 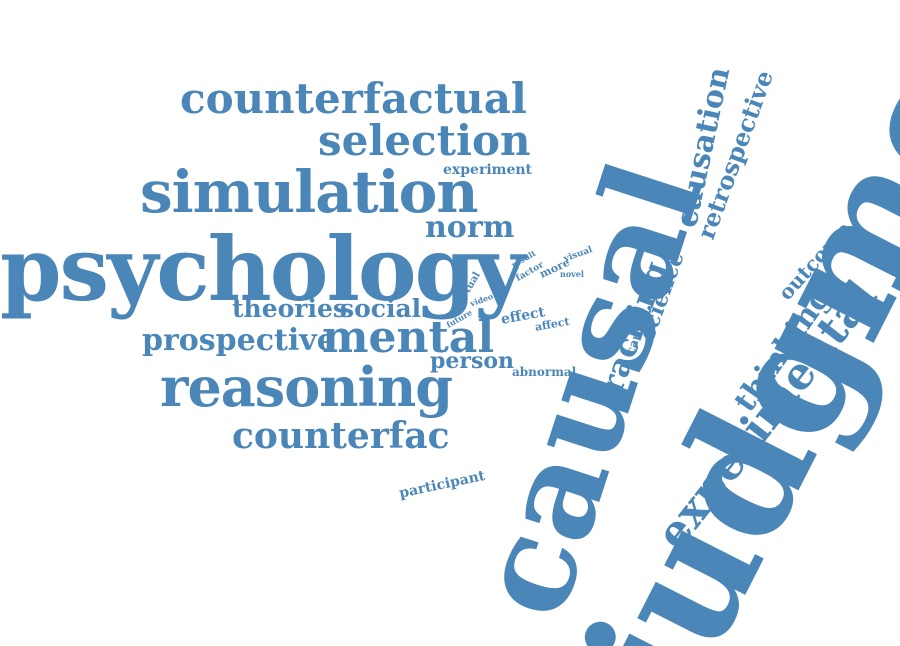 I want to click on word-novel: novel, so click(x=572, y=274).